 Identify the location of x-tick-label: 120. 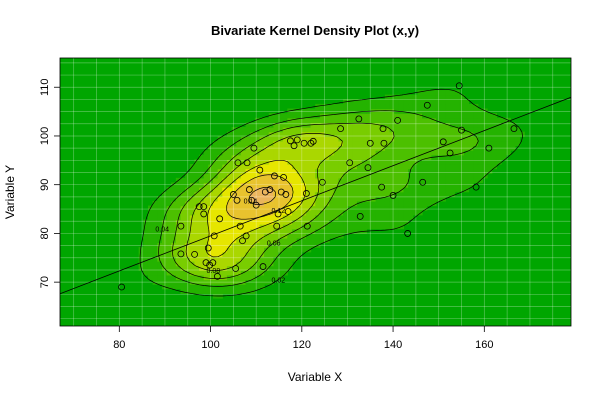
(302, 345).